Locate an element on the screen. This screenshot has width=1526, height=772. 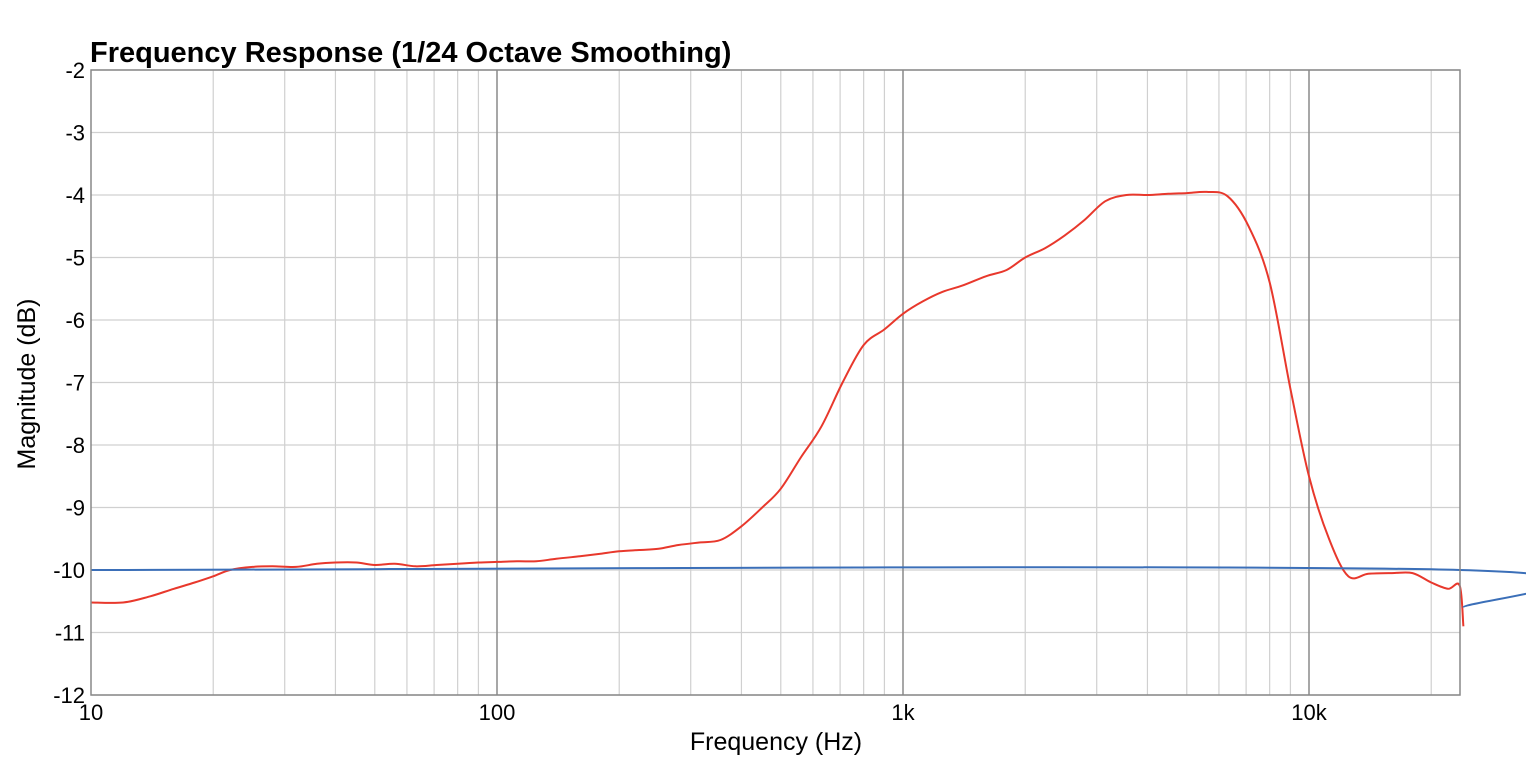
x-tick-label: 10 is located at coordinates (91, 712).